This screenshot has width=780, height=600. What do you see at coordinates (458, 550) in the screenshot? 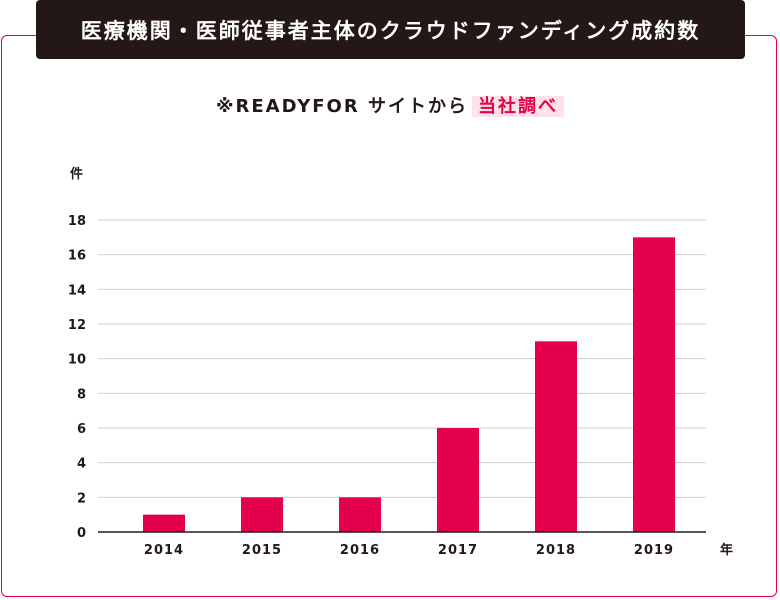
I see `x-tick-label: 2017` at bounding box center [458, 550].